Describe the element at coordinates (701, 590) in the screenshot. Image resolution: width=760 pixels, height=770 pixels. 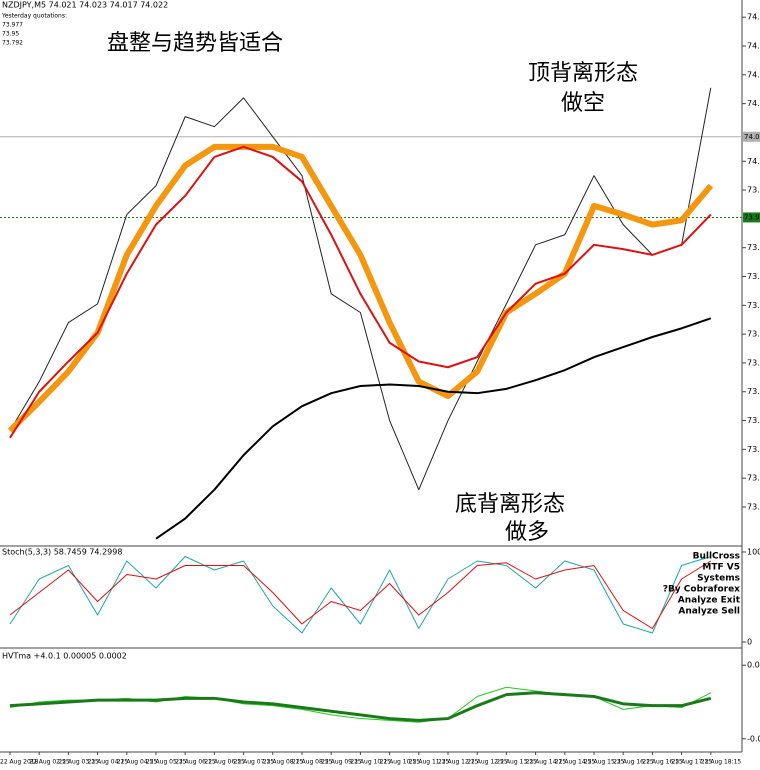
I see `legend-entry: ?By Cobraforex` at that location.